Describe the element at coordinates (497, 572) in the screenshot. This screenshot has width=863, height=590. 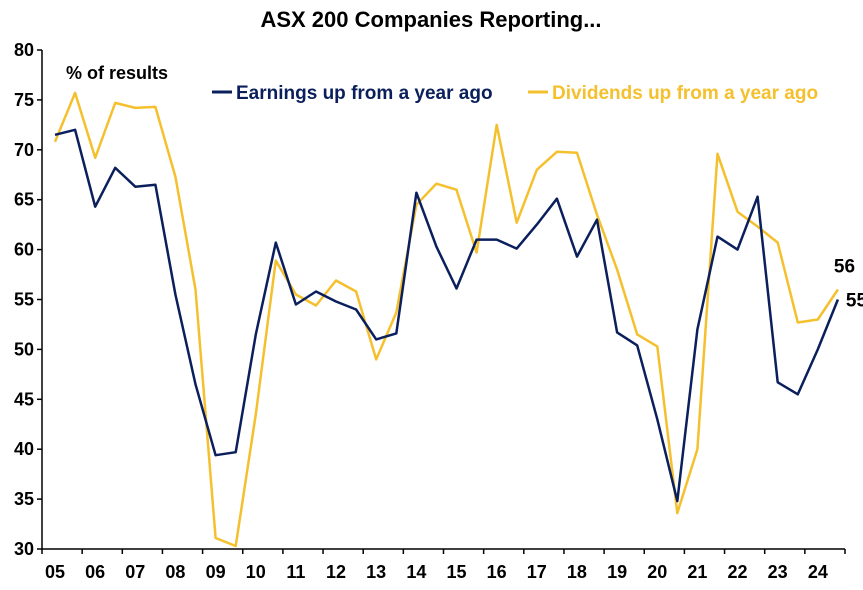
I see `x-tick-label: 16` at that location.